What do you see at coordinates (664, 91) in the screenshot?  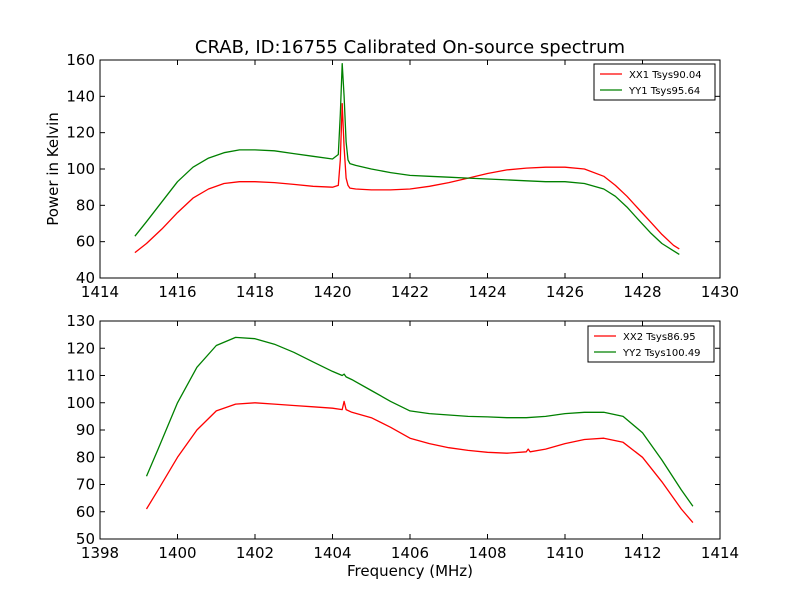 I see `legend-label: YY1 Tsys95.64` at bounding box center [664, 91].